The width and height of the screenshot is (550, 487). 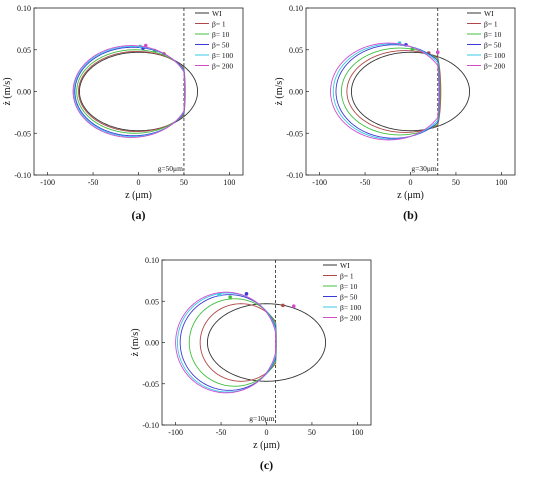 I want to click on gap-label: g=30μm, so click(x=424, y=168).